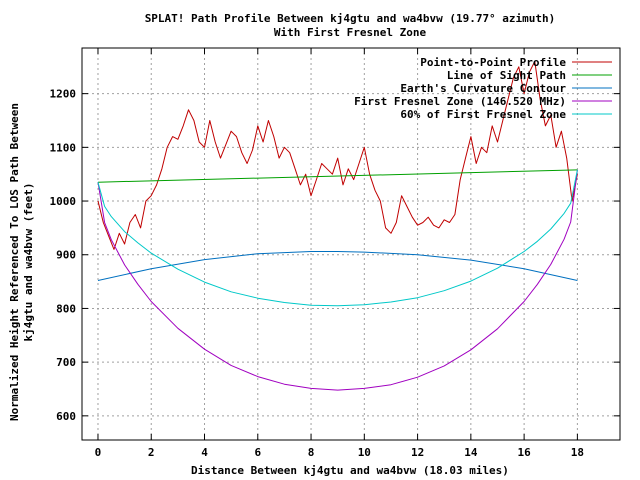 The image size is (640, 480). What do you see at coordinates (204, 452) in the screenshot?
I see `x-tick-label-2: 4` at bounding box center [204, 452].